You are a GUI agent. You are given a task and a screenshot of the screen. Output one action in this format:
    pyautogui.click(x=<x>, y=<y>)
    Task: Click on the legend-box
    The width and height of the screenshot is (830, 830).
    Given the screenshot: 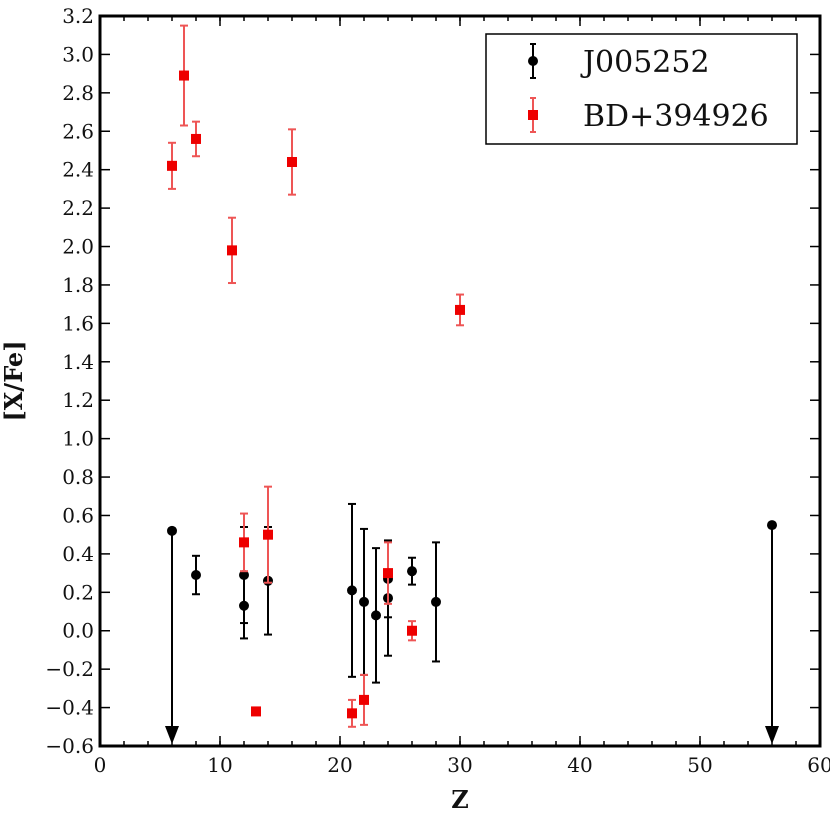 What is the action you would take?
    pyautogui.click(x=641, y=89)
    